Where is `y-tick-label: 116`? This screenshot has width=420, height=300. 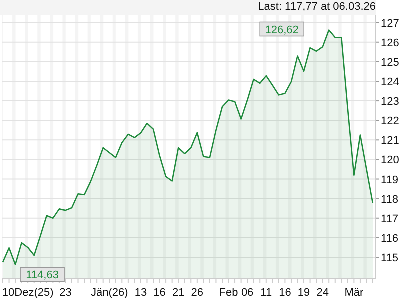 y-tick-label: 116 is located at coordinates (390, 238).